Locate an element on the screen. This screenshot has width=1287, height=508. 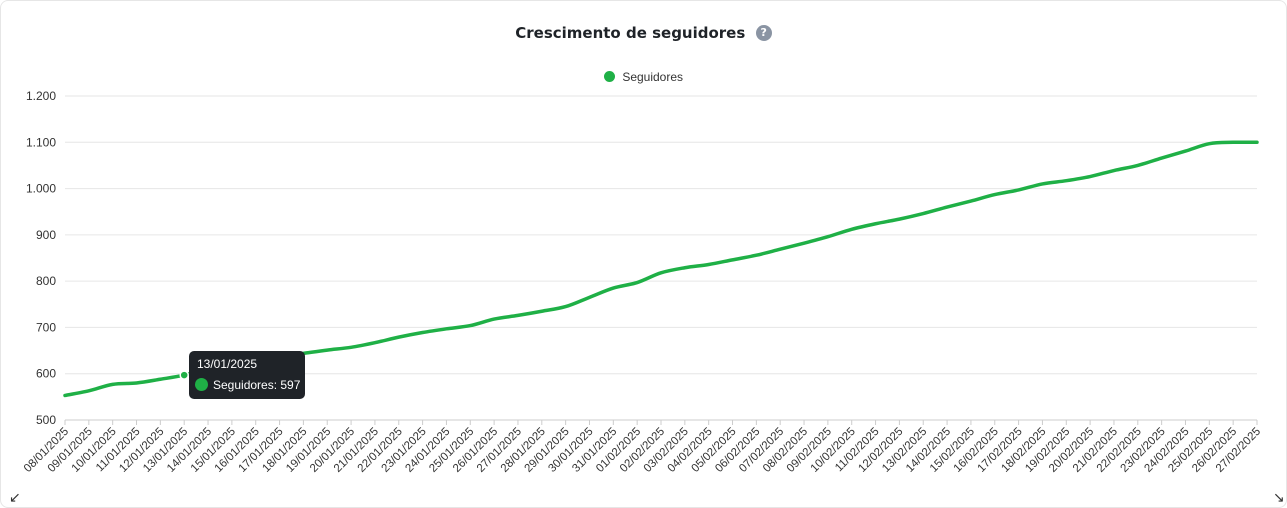
tooltip-value: Seguidores: 597 is located at coordinates (257, 385).